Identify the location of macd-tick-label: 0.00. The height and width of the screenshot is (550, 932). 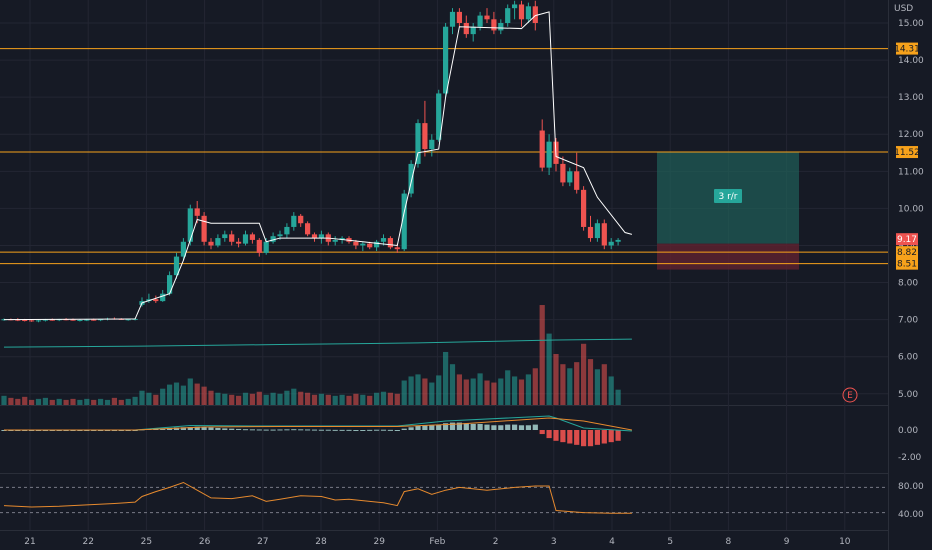
(908, 431).